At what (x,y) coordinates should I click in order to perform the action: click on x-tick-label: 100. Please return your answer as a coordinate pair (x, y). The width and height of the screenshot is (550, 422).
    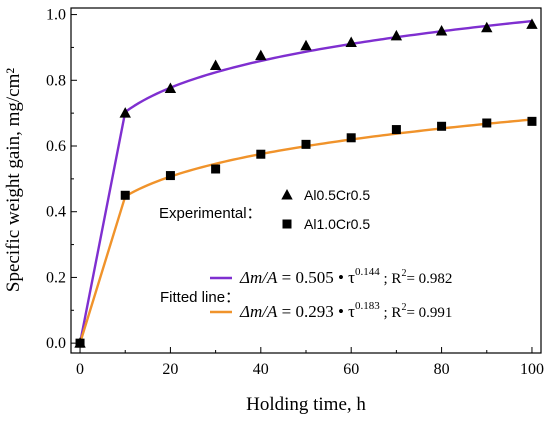
    Looking at the image, I should click on (532, 369).